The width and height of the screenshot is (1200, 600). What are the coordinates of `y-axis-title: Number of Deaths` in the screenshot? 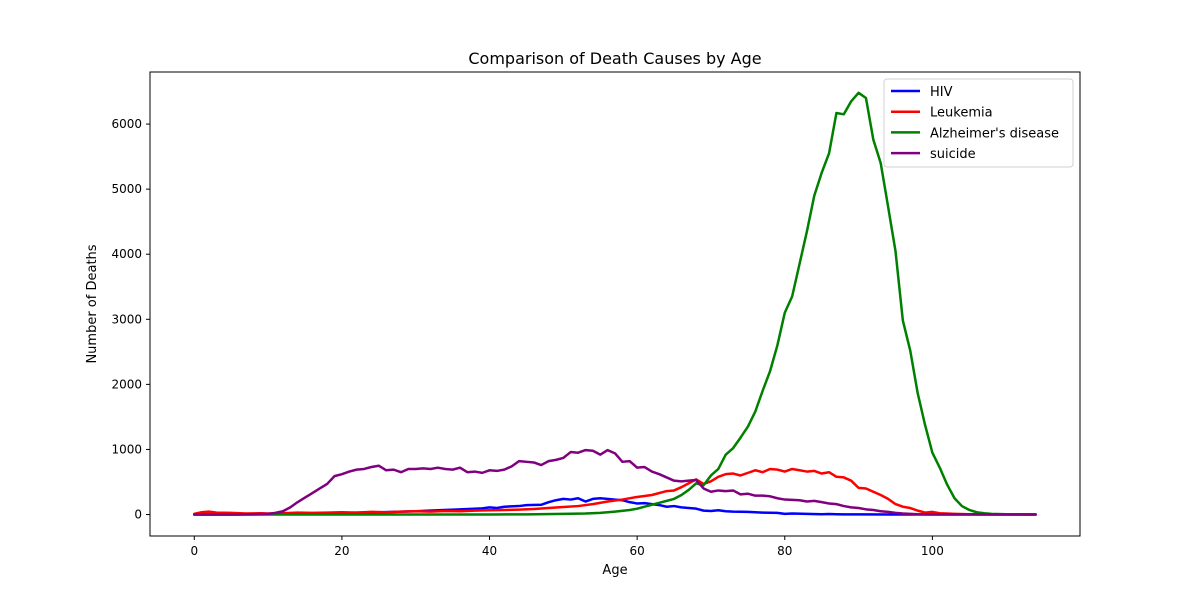 It's located at (92, 303).